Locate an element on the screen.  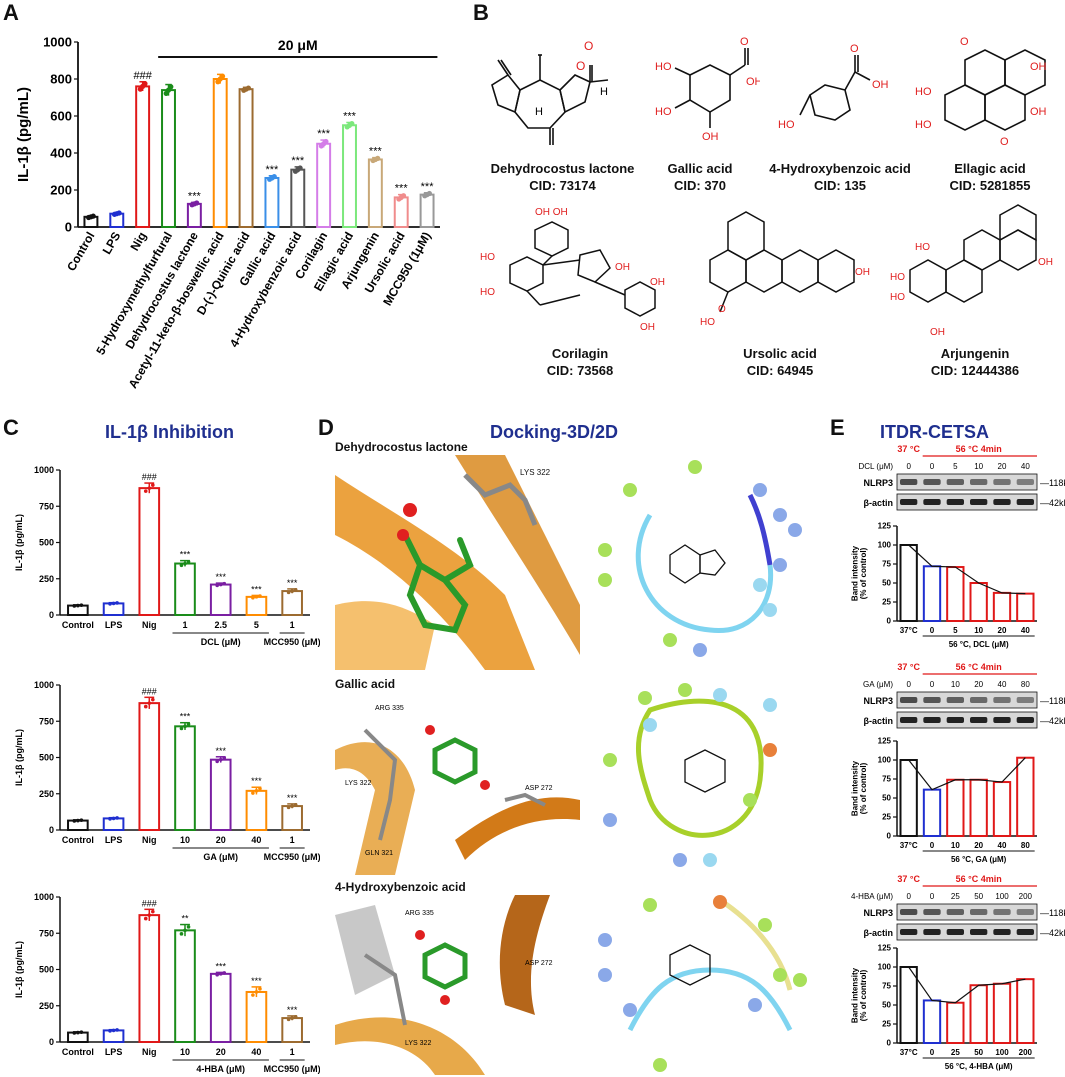
group-label: DCL (μM) is located at coordinates (221, 642).